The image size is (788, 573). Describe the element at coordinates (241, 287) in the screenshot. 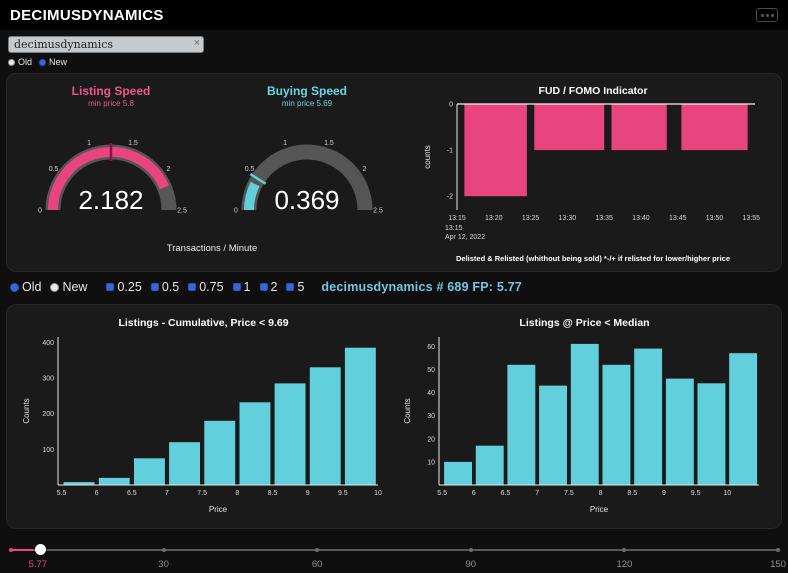

I see `checkbox-1: 1` at that location.